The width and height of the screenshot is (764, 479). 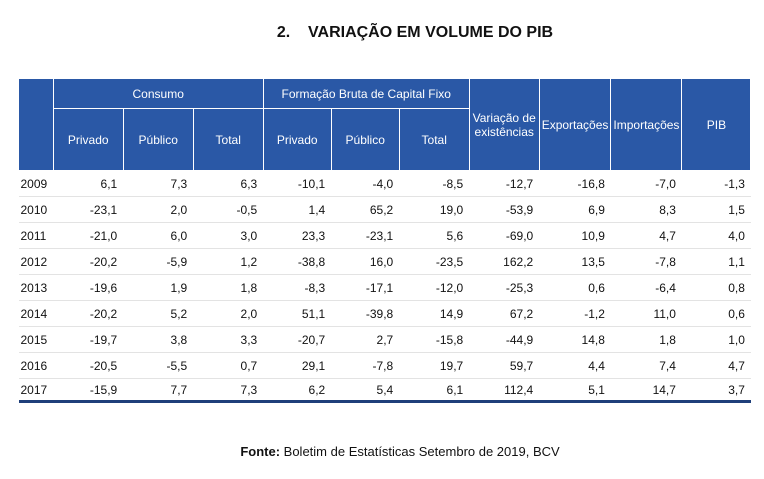 What do you see at coordinates (158, 390) in the screenshot?
I see `value-cell: 7,7` at bounding box center [158, 390].